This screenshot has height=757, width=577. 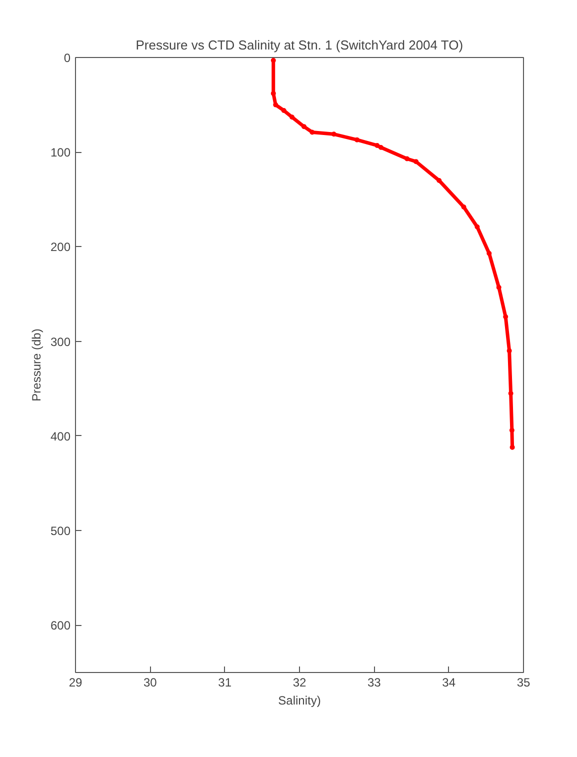 I want to click on x-tick-label: 29, so click(x=75, y=683).